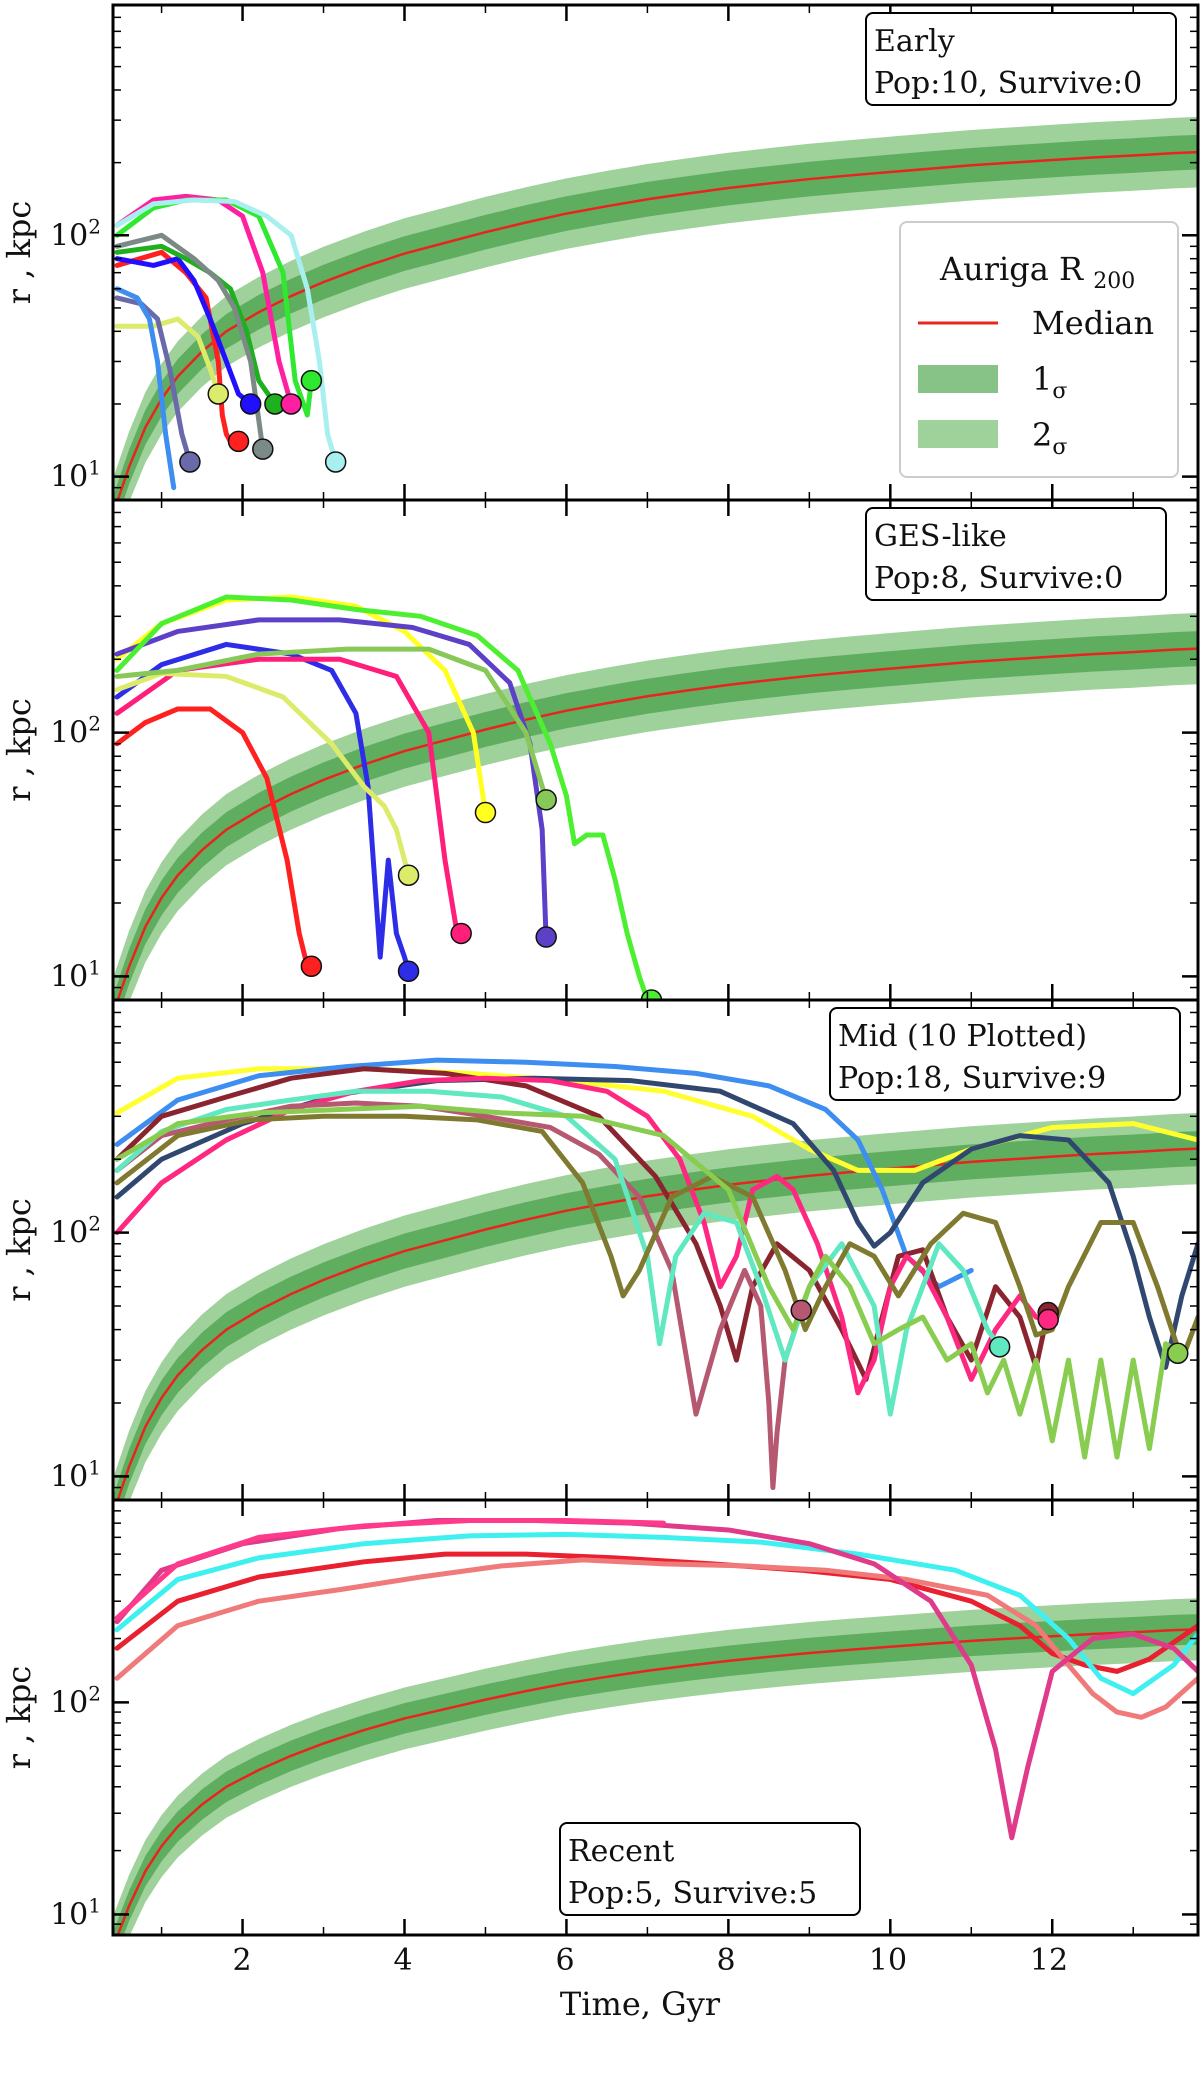 This screenshot has height=2100, width=1200. I want to click on legend-median-label: Median, so click(1093, 323).